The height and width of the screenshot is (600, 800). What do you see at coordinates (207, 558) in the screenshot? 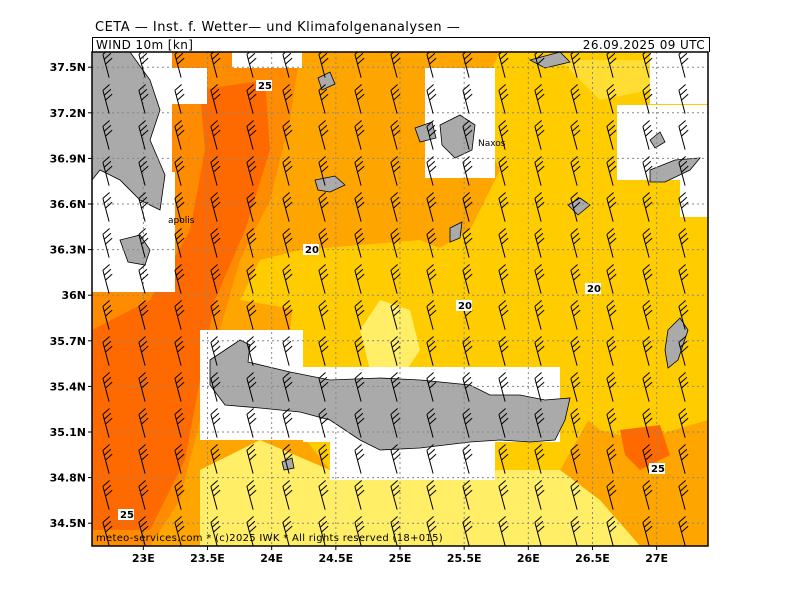
I see `lon-label: 23.5E` at bounding box center [207, 558].